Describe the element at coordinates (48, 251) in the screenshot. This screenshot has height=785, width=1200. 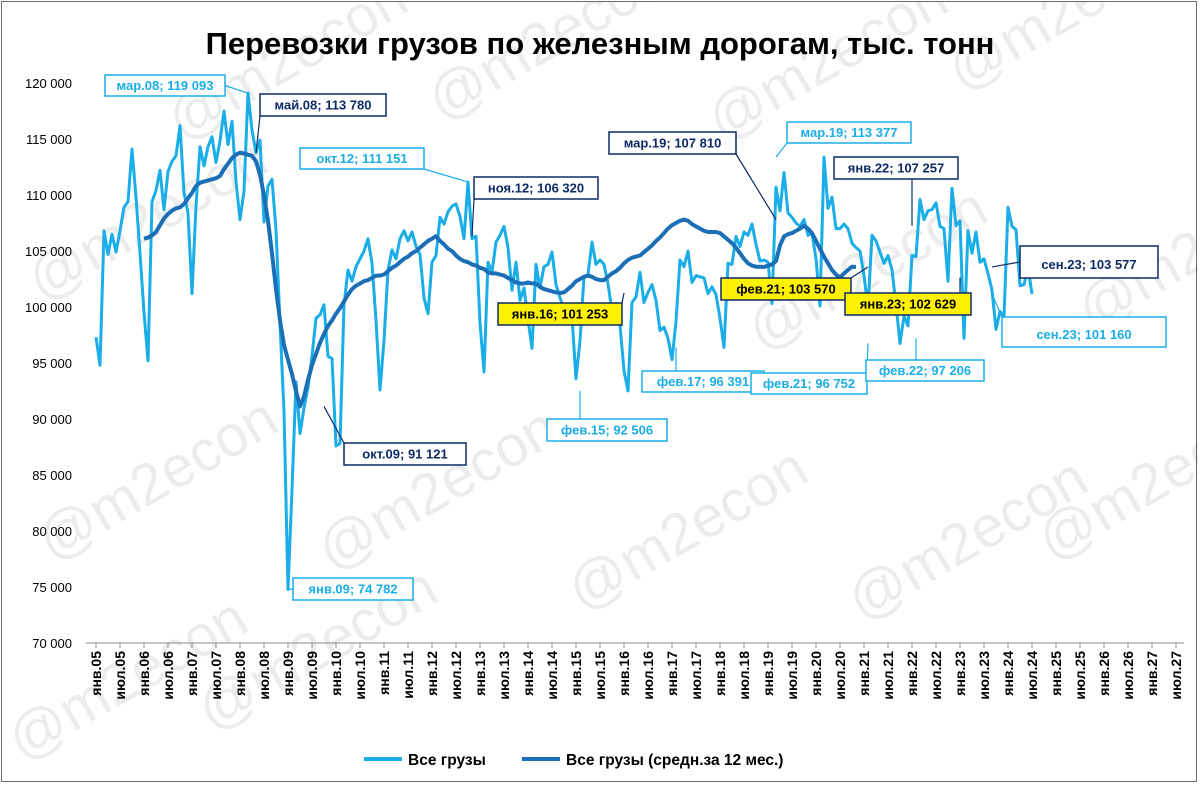
I see `y-tick-label: 105 000` at that location.